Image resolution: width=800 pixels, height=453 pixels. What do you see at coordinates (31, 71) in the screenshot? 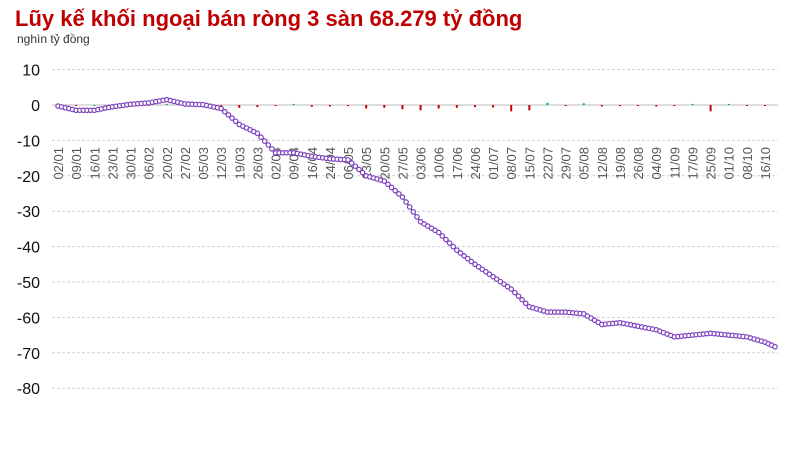
I see `y-tick-label: 10` at bounding box center [31, 71].